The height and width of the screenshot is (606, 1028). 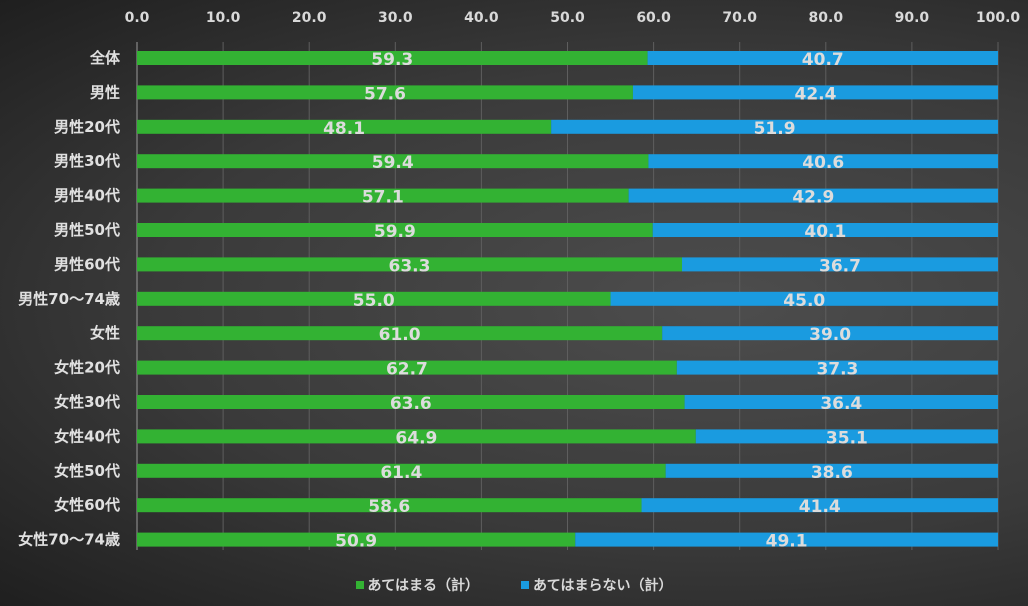 I want to click on data-label: 63.3, so click(x=410, y=266).